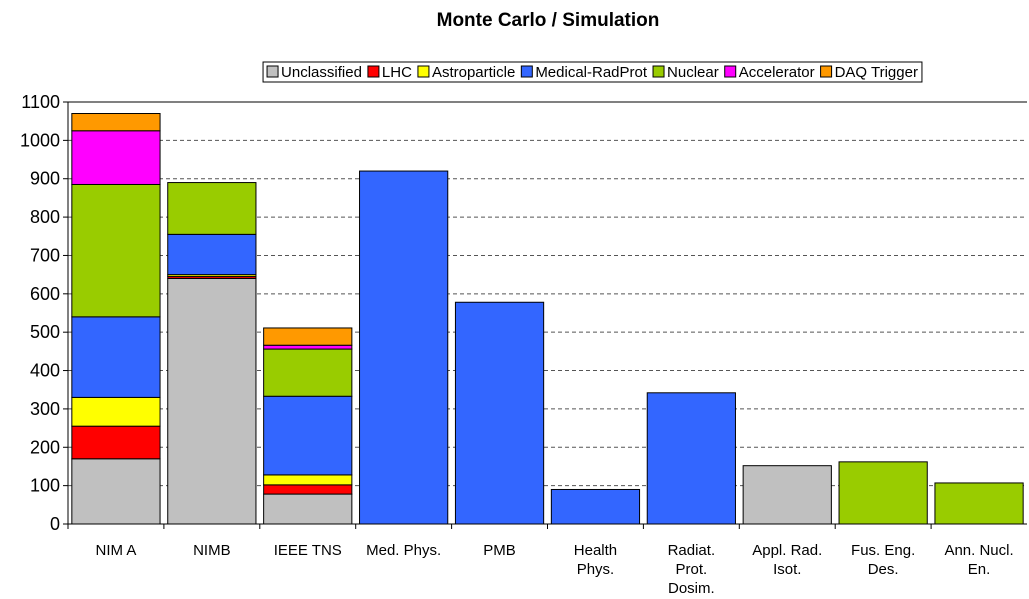 Image resolution: width=1029 pixels, height=599 pixels. Describe the element at coordinates (978, 560) in the screenshot. I see `x-tick-label: Ann. Nucl. En.` at that location.